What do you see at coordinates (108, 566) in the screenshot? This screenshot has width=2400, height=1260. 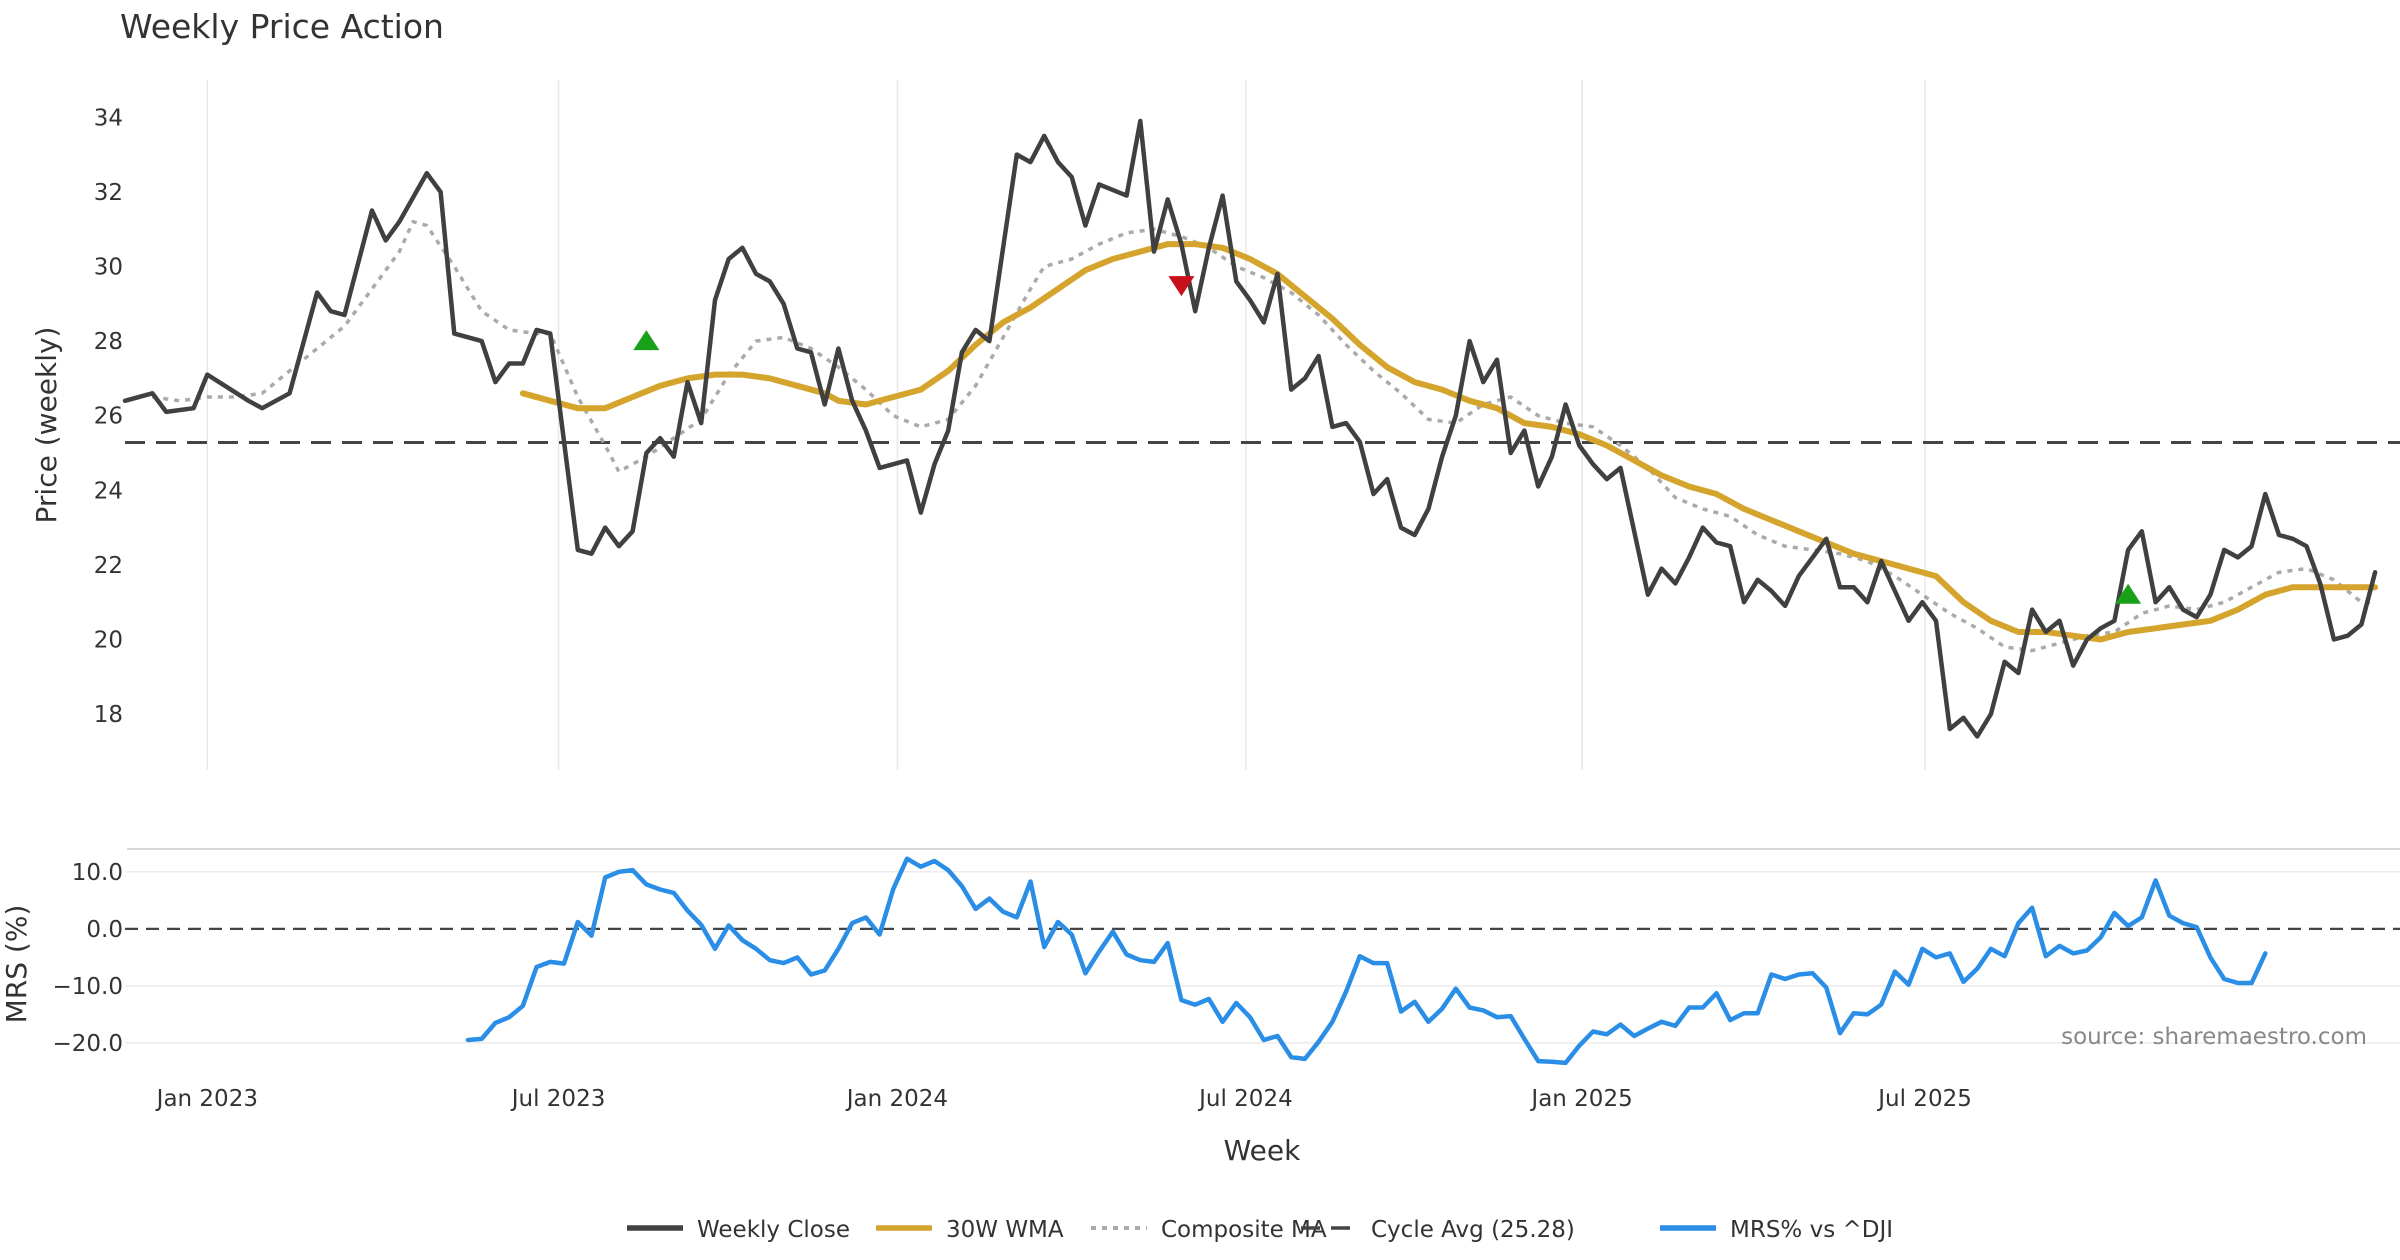 I see `price-y-tick-label: 22` at bounding box center [108, 566].